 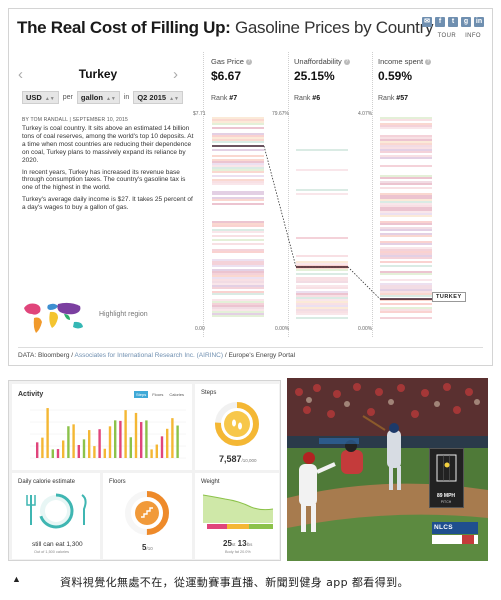 What do you see at coordinates (479, 22) in the screenshot?
I see `linkedin-icon: in` at bounding box center [479, 22].